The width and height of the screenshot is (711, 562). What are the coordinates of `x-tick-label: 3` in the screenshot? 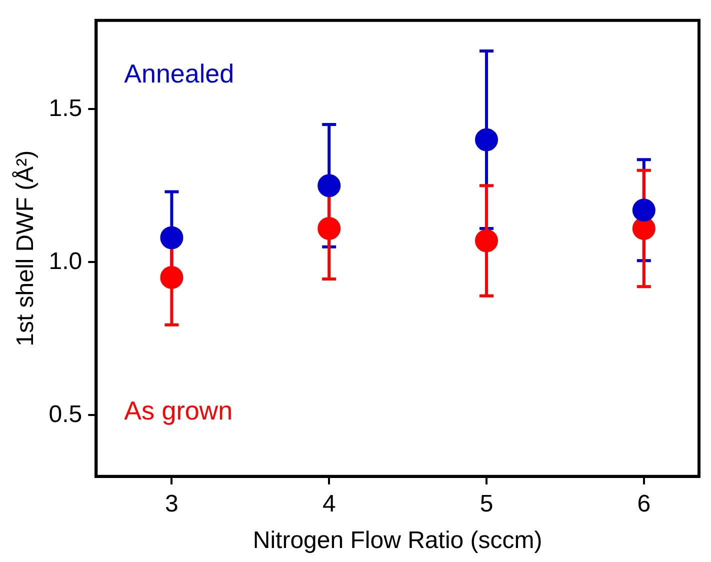 It's located at (171, 504).